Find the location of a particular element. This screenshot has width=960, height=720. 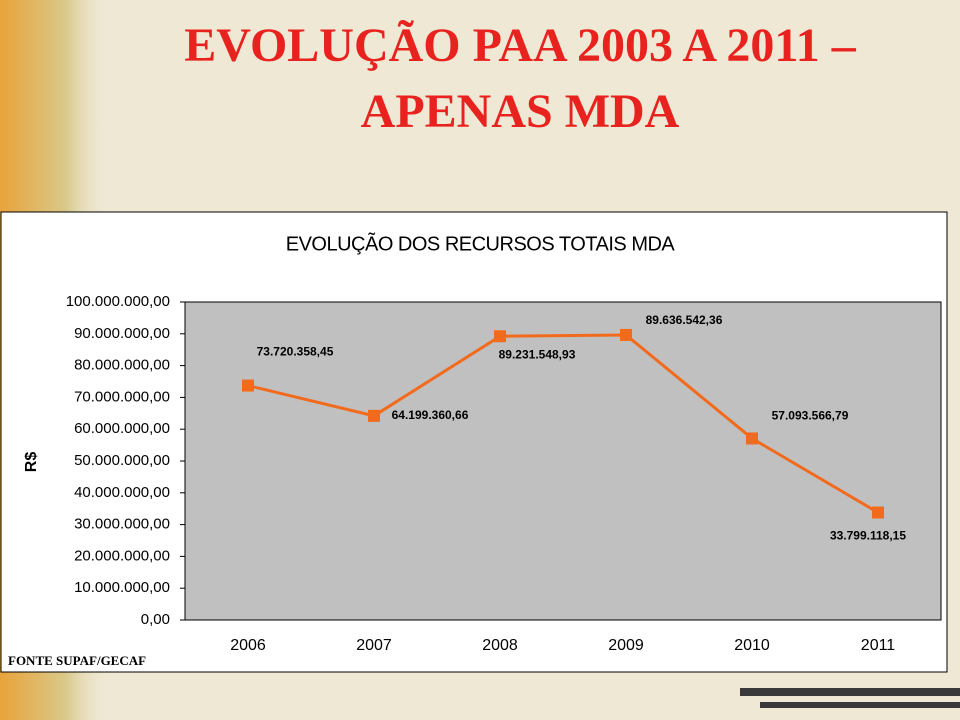

value-label: 89.231.548,93 is located at coordinates (537, 354).